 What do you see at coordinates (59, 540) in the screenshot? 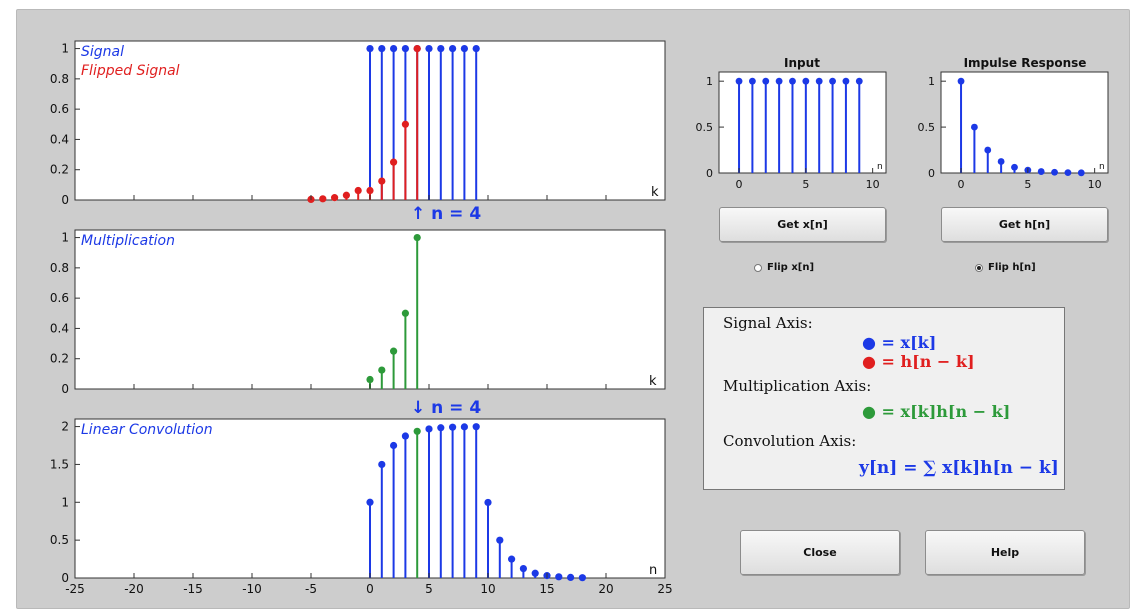
I see `convolution_axis-ytick-label: 0.5` at bounding box center [59, 540].